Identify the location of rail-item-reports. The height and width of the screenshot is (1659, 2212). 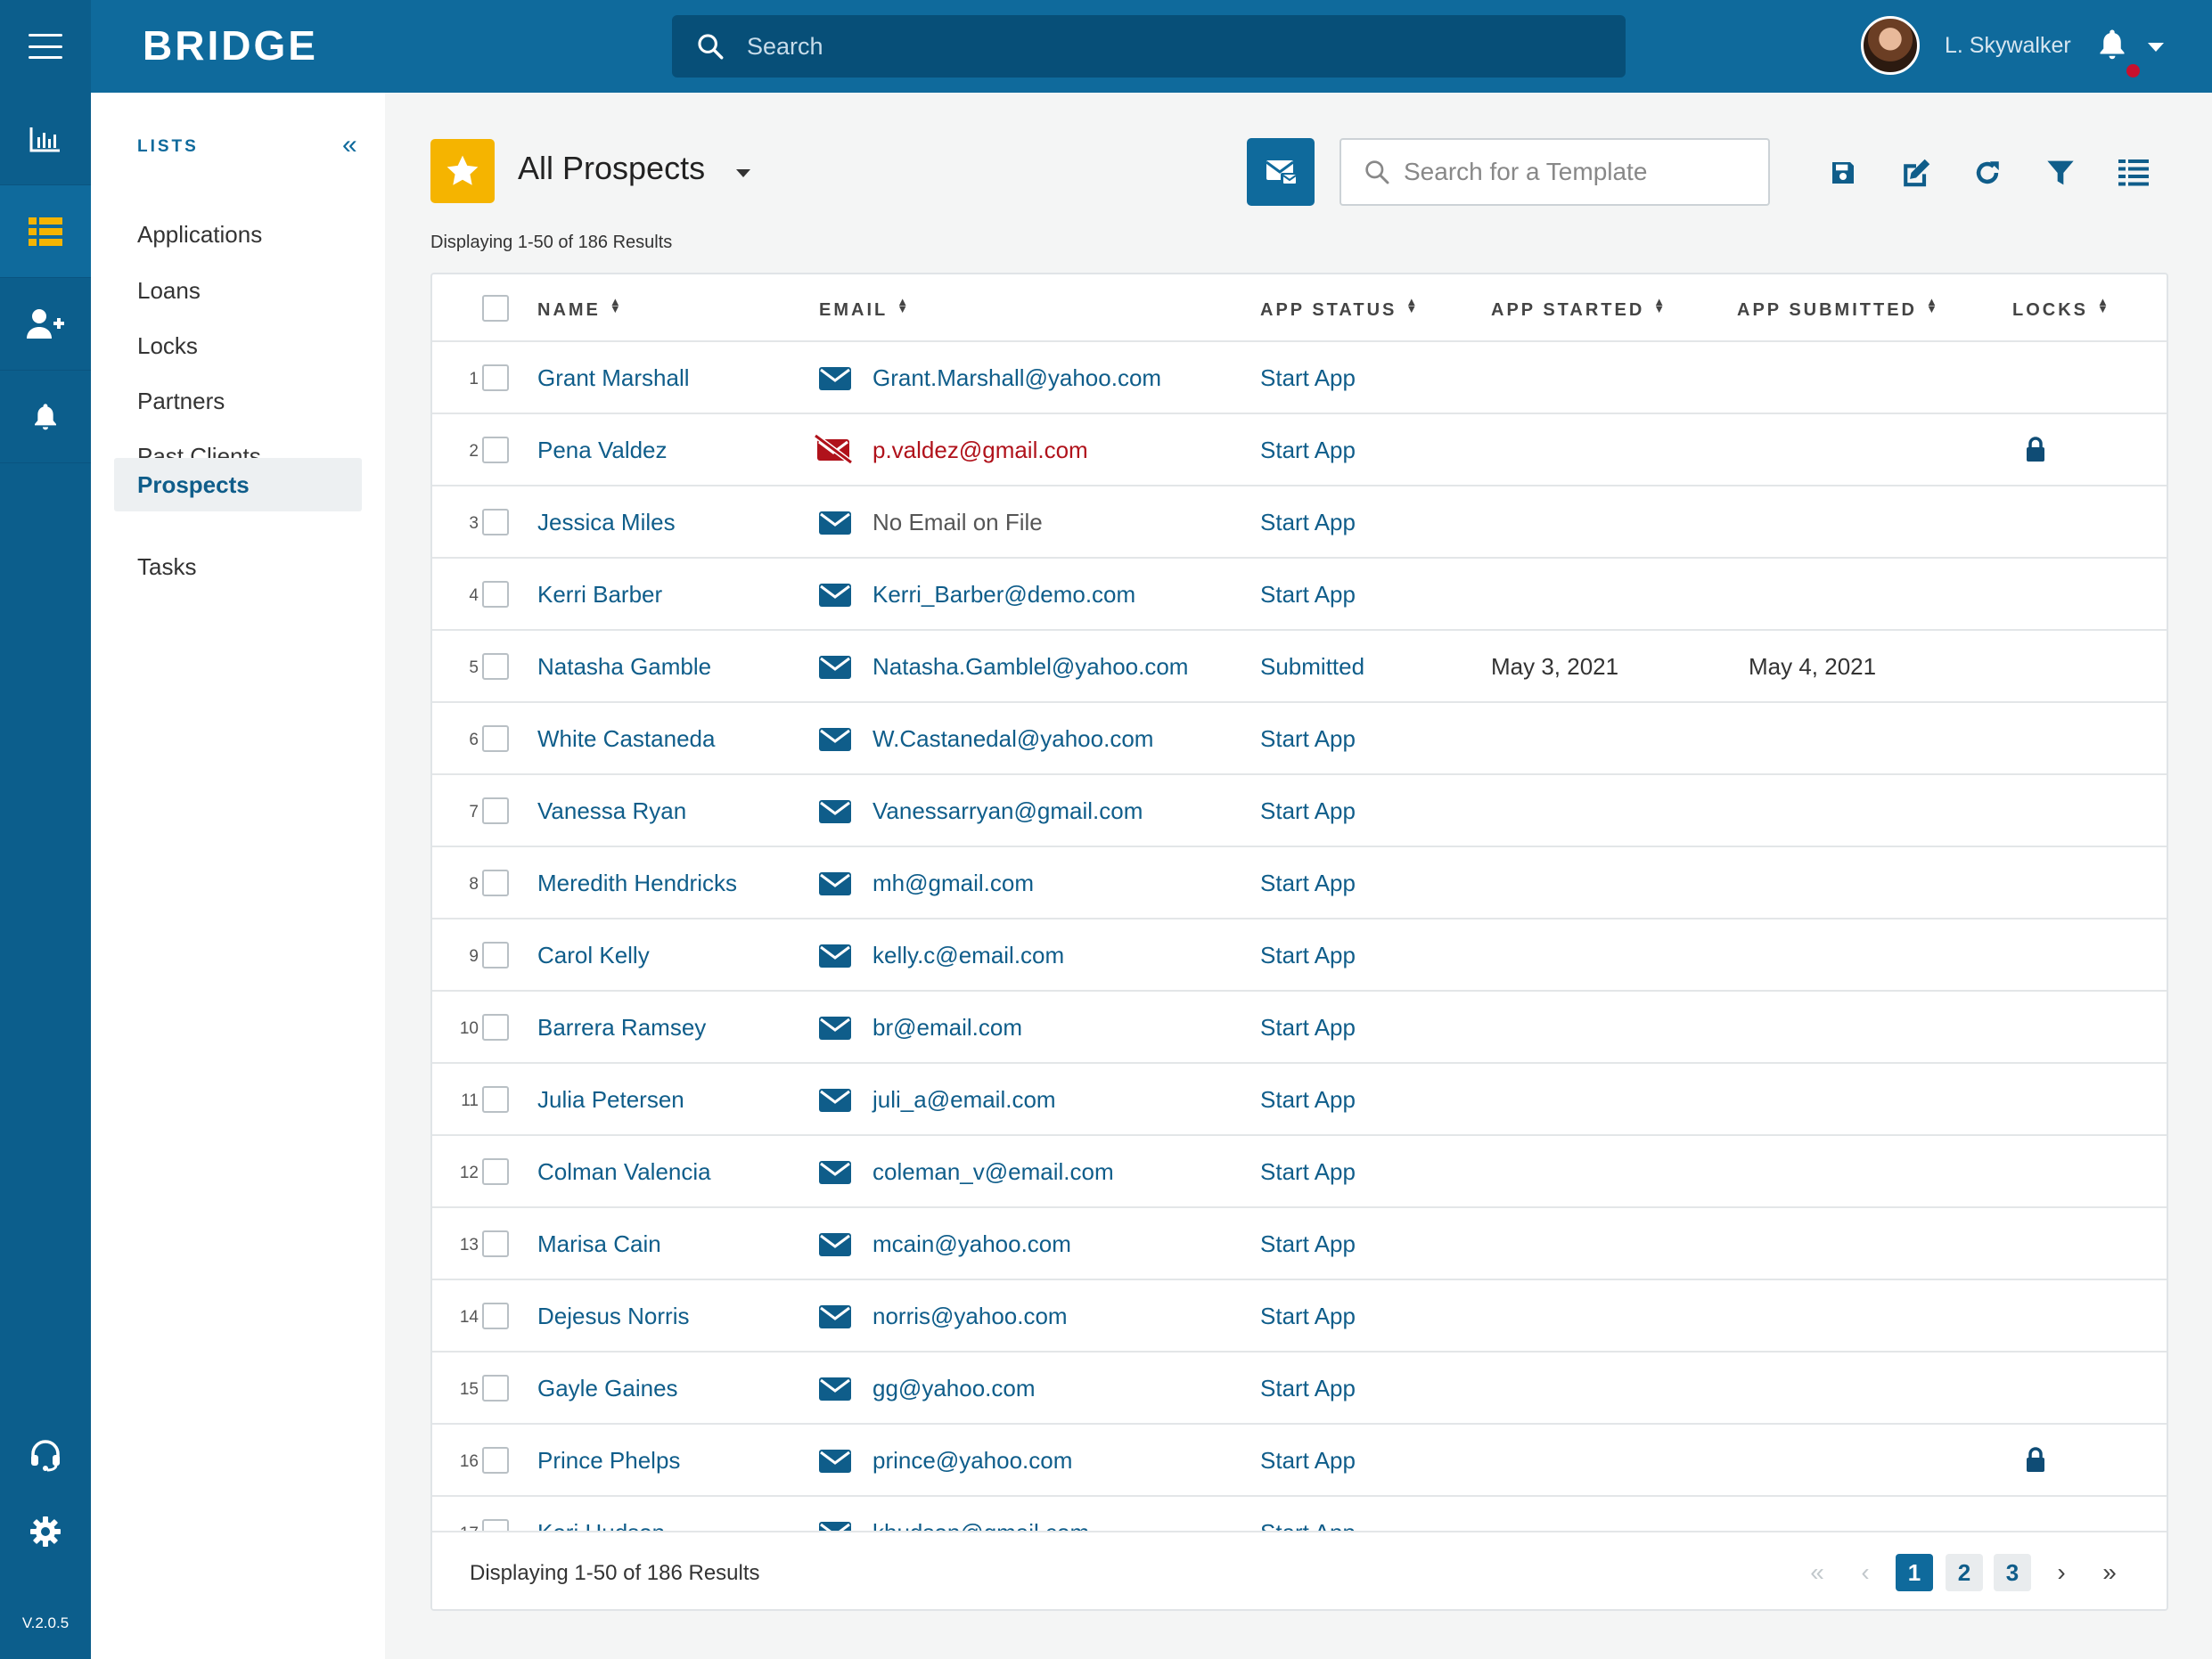
(45, 139).